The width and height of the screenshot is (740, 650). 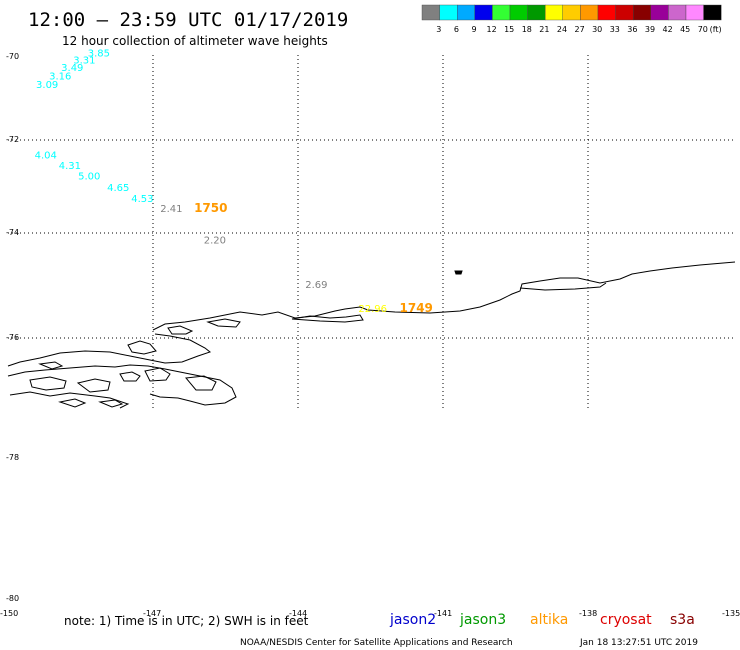 What do you see at coordinates (12, 56) in the screenshot?
I see `lat-label: -70` at bounding box center [12, 56].